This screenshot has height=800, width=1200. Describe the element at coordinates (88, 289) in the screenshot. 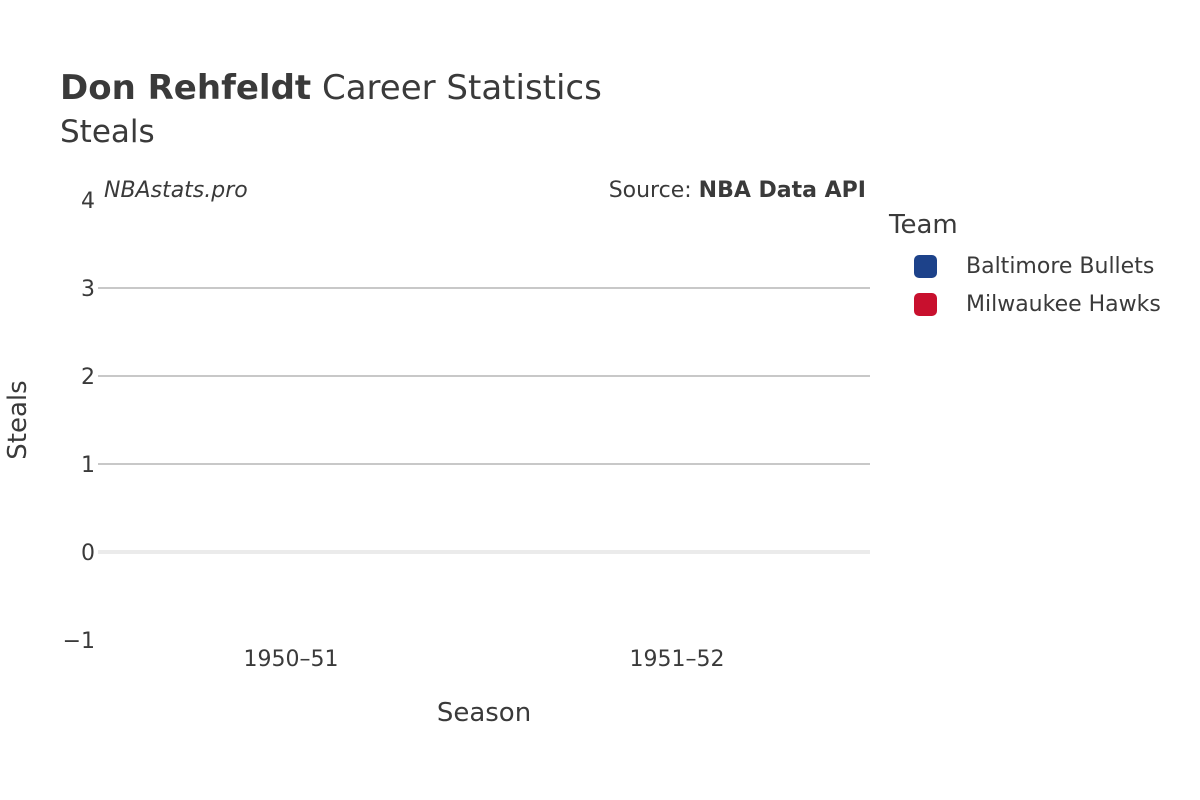

I see `y-tick-label: 3` at that location.